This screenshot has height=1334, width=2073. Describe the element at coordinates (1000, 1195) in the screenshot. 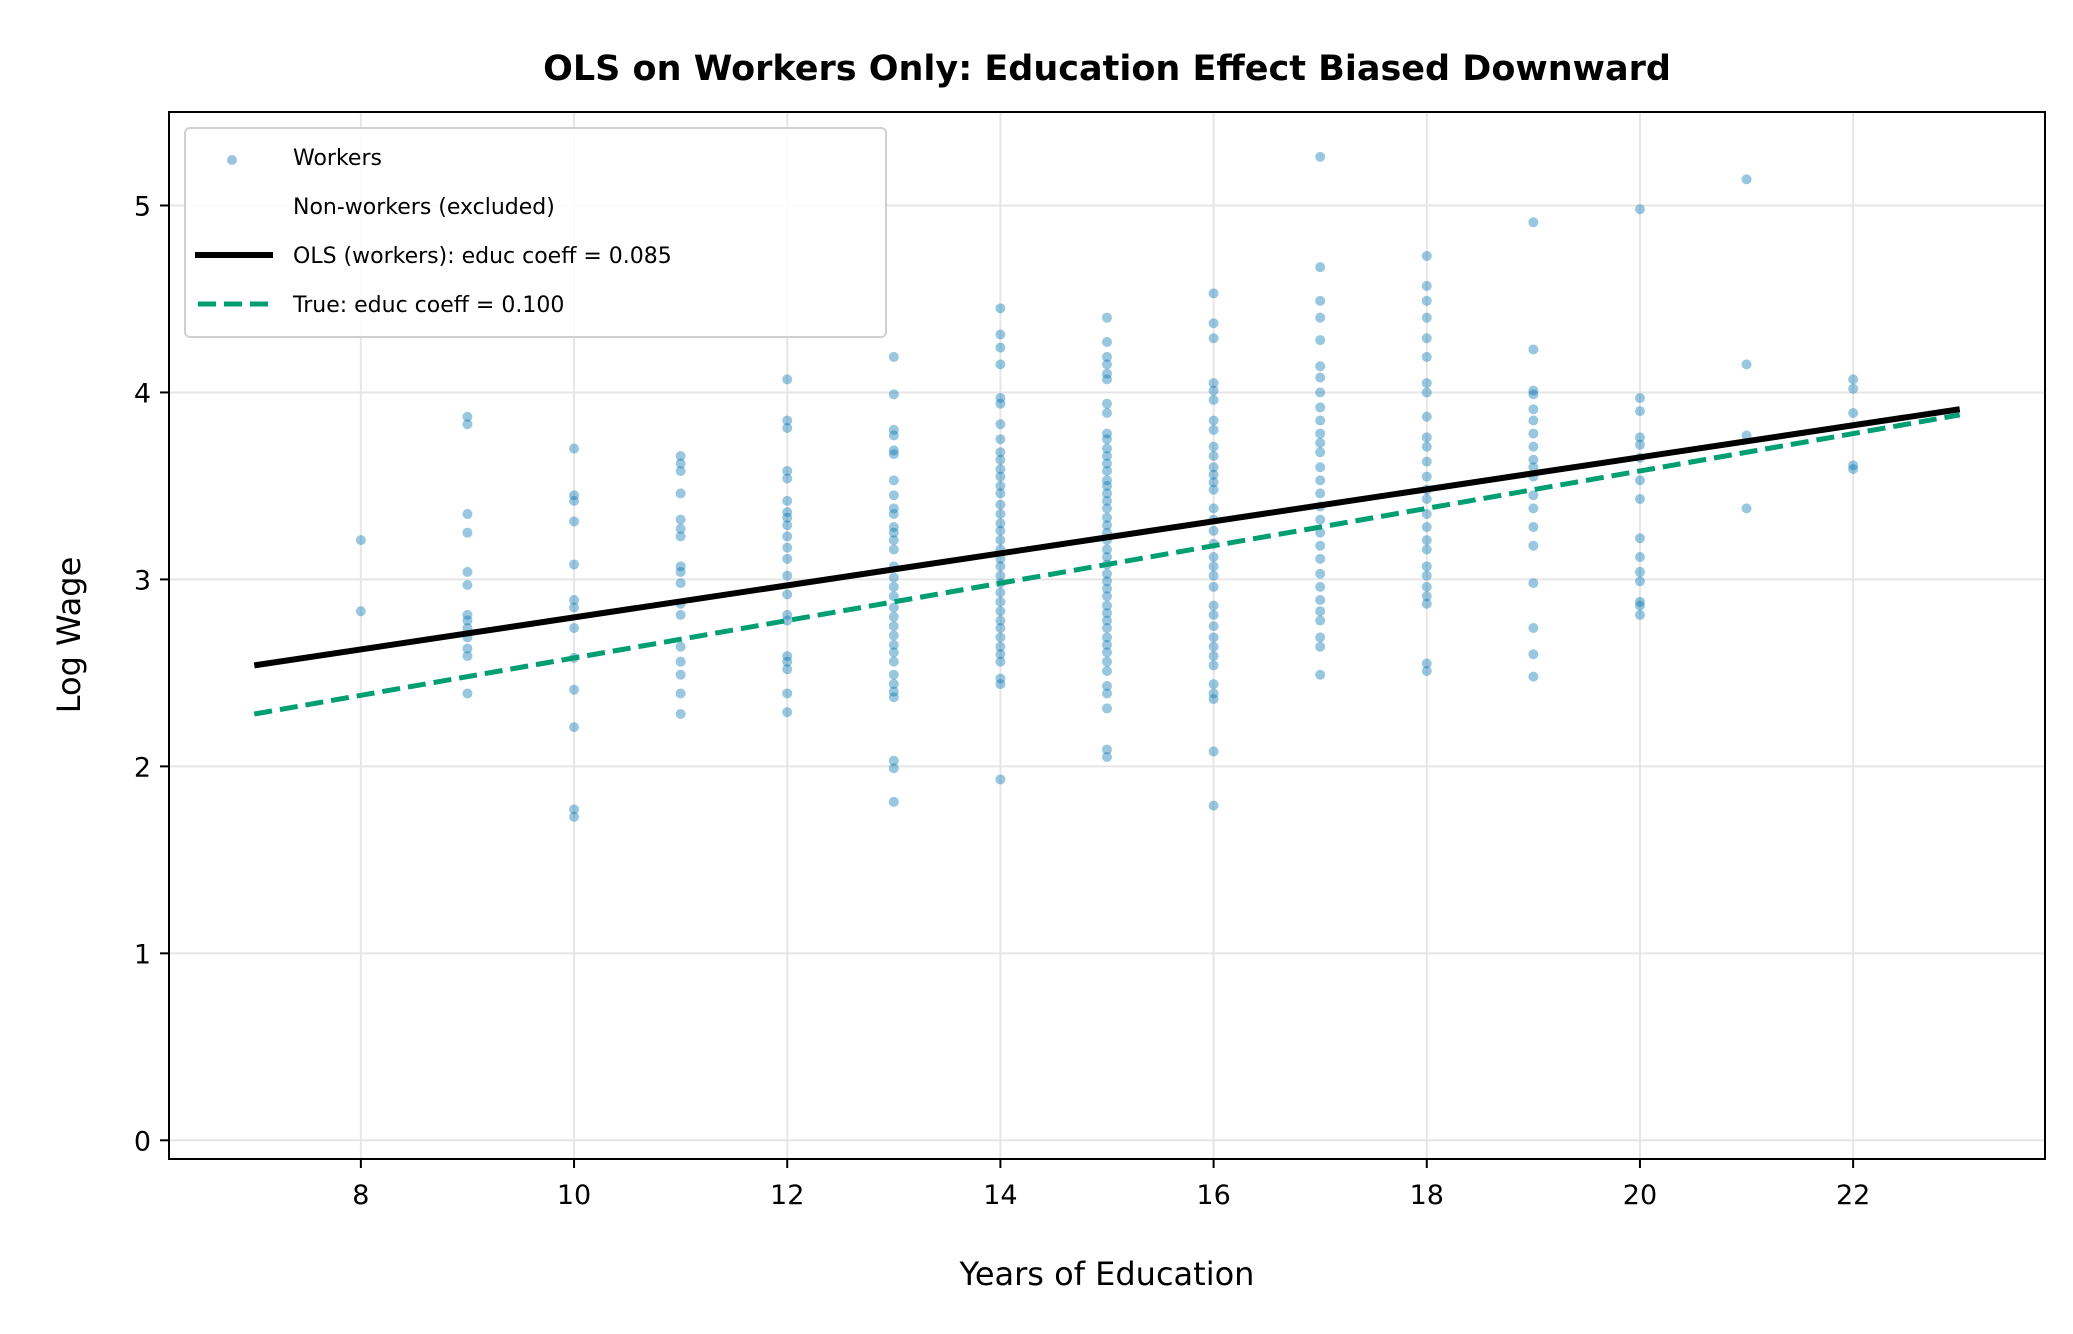

I see `x-tick-label: 14` at that location.